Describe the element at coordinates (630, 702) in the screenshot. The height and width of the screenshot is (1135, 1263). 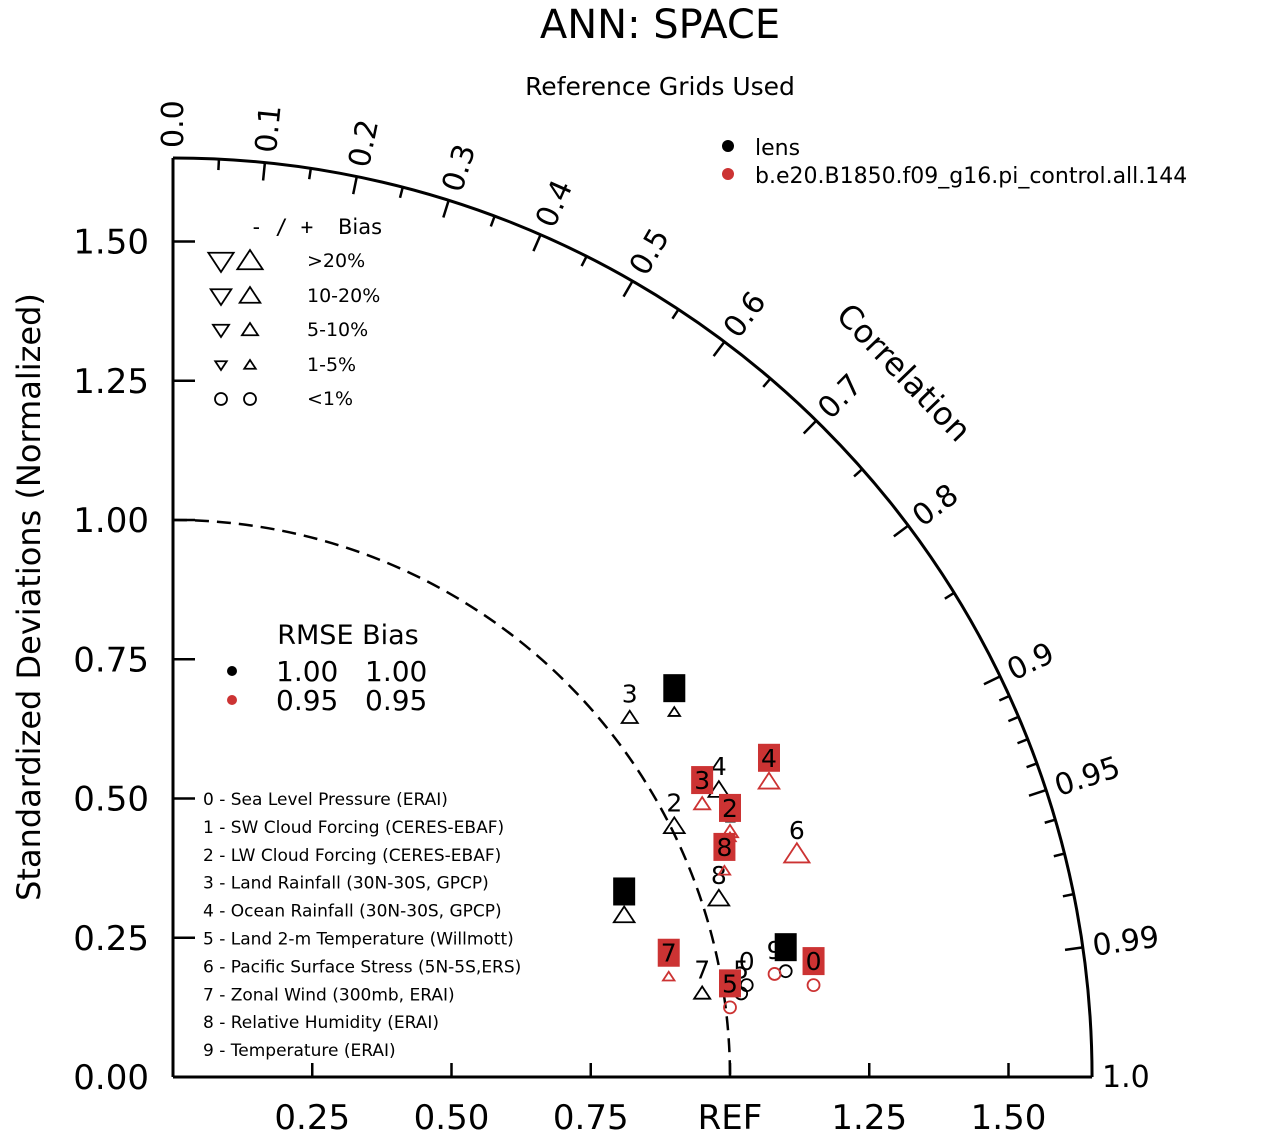
I see `data-point: 3` at that location.